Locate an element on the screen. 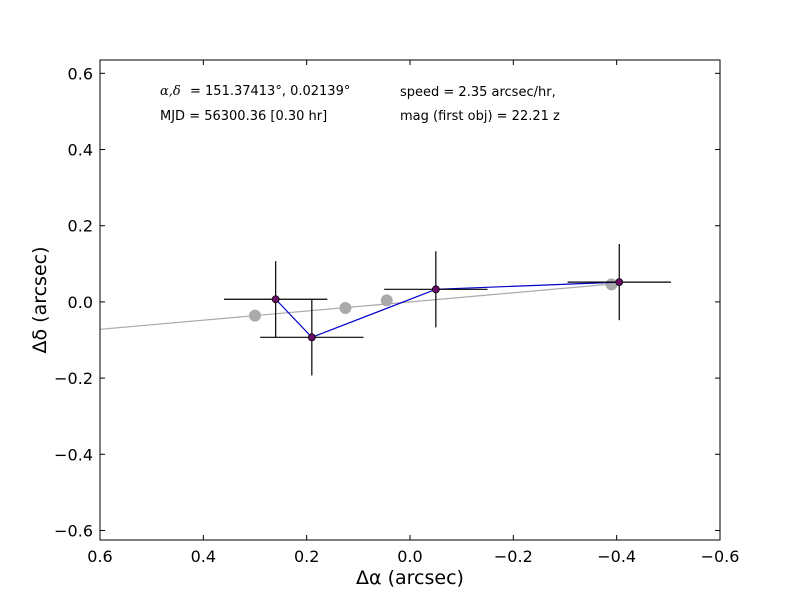 This screenshot has width=800, height=600. x-tick-label: −0.4 is located at coordinates (616, 556).